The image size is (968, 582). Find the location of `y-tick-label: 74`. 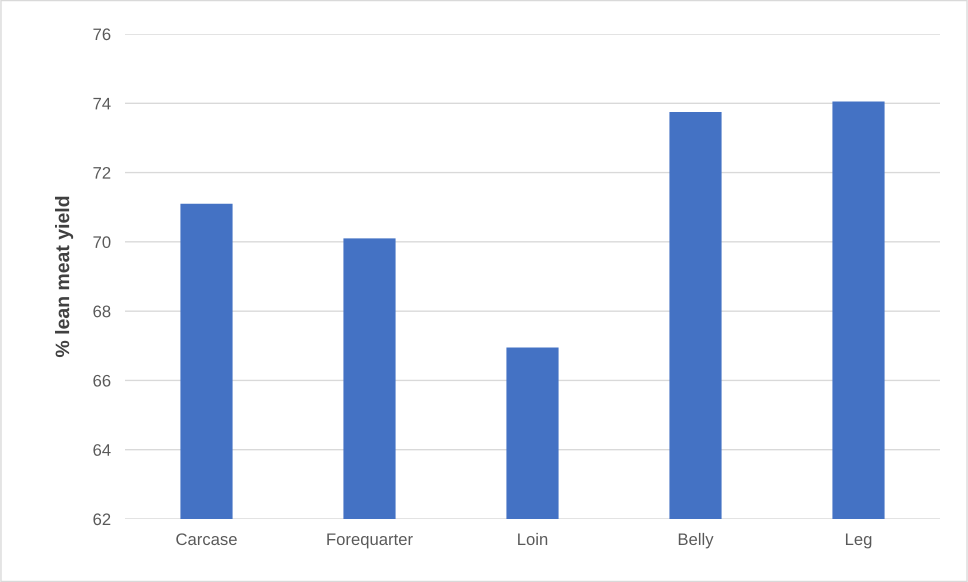

y-tick-label: 74 is located at coordinates (102, 104).